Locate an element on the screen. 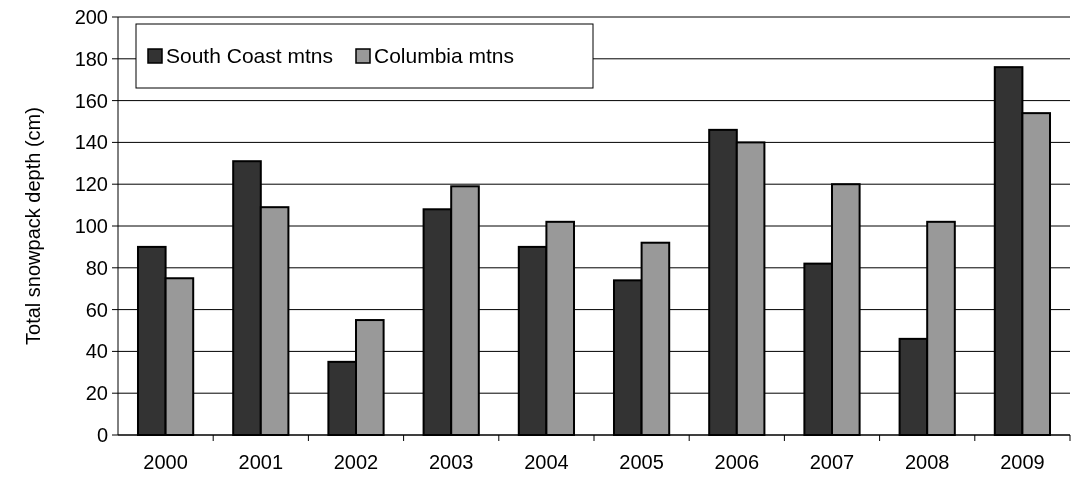 The image size is (1078, 489). x-tick-label: 2002 is located at coordinates (356, 462).